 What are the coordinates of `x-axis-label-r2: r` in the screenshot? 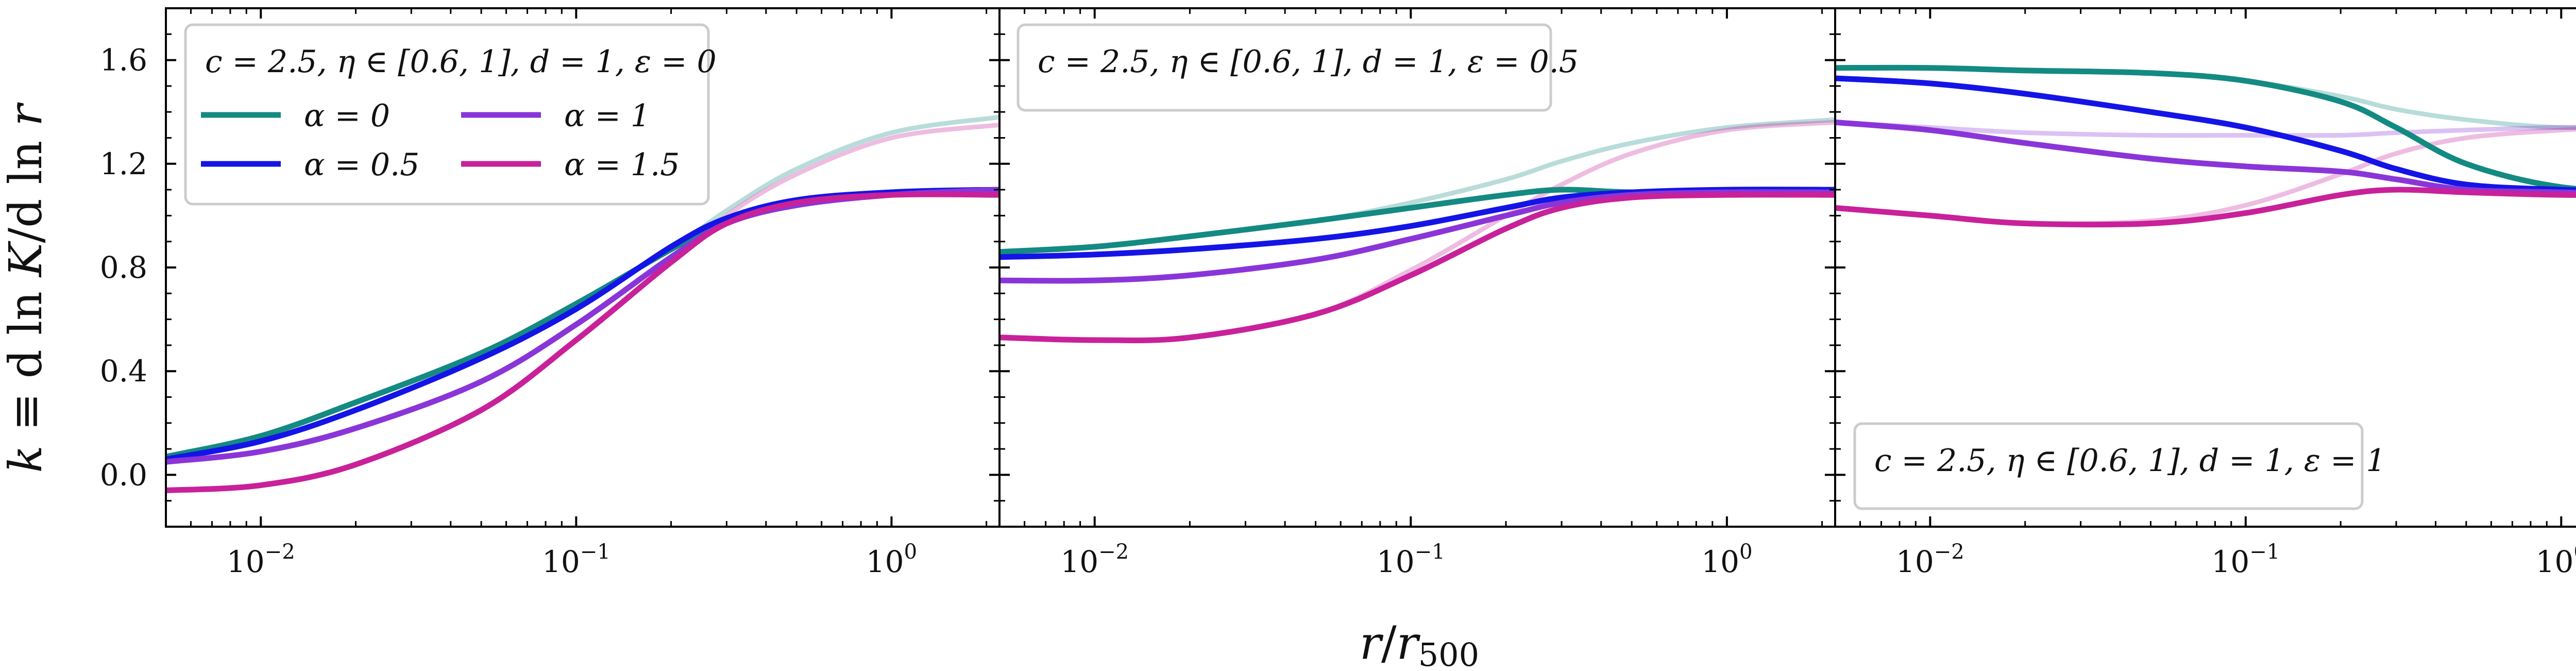 It's located at (1409, 642).